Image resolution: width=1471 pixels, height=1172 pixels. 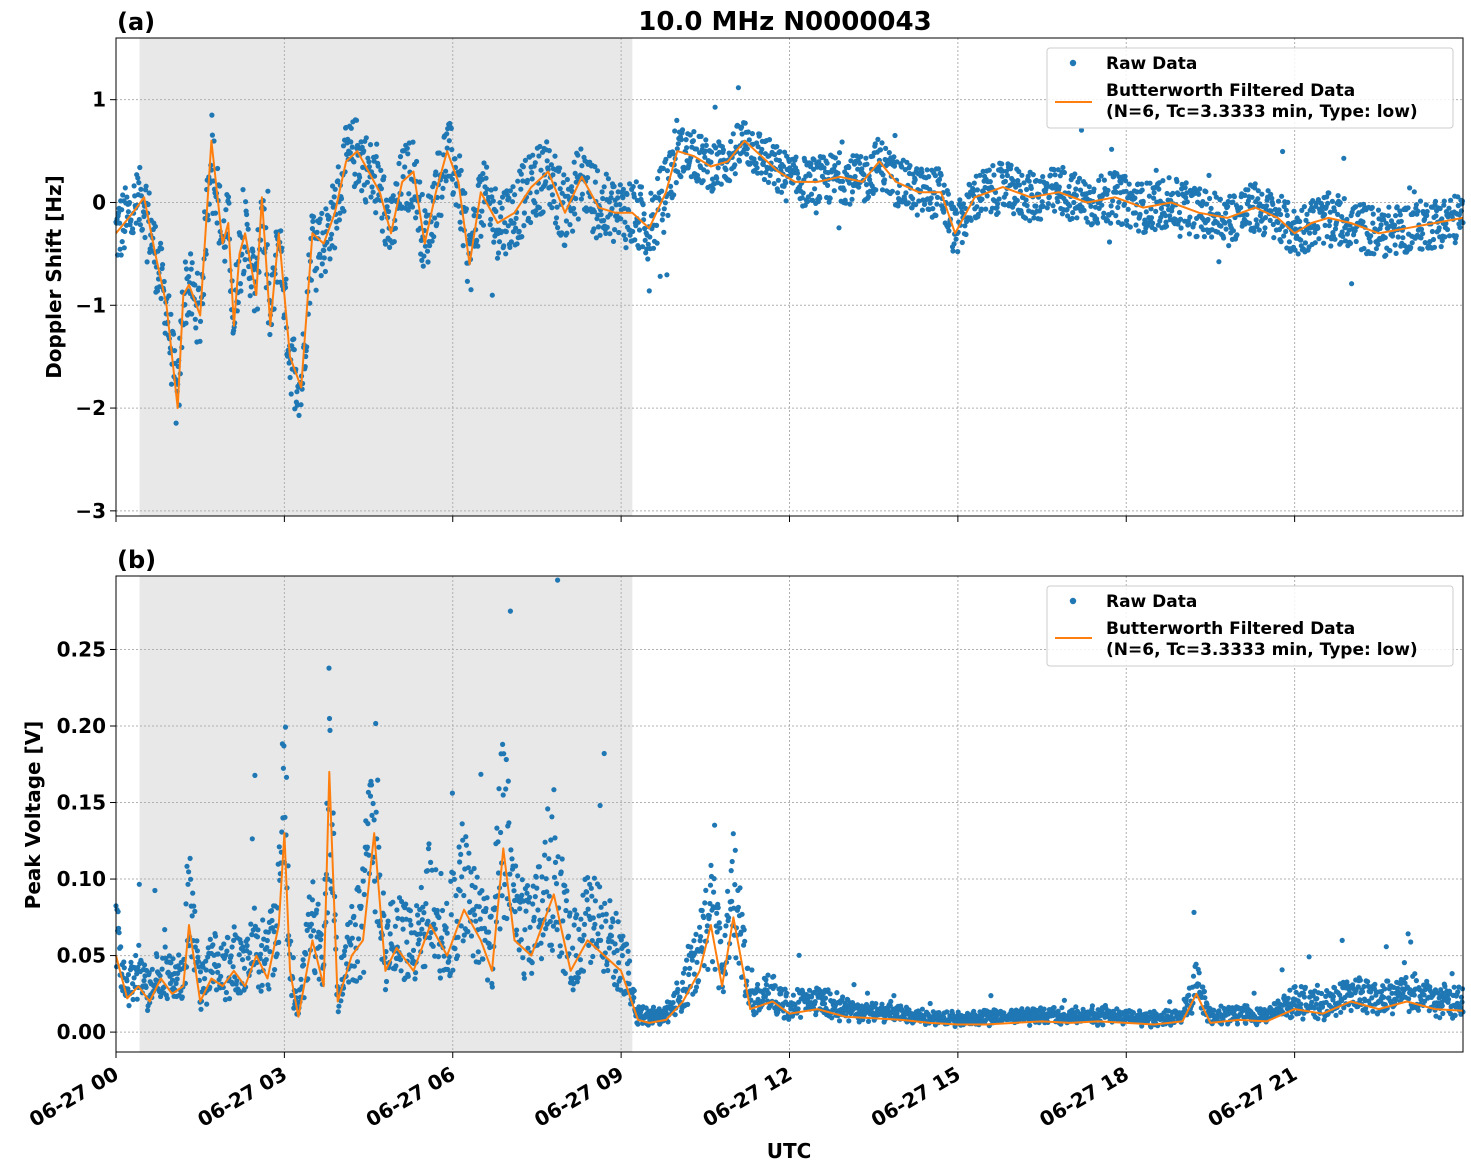 What do you see at coordinates (1250, 88) in the screenshot?
I see `legend-a-box` at bounding box center [1250, 88].